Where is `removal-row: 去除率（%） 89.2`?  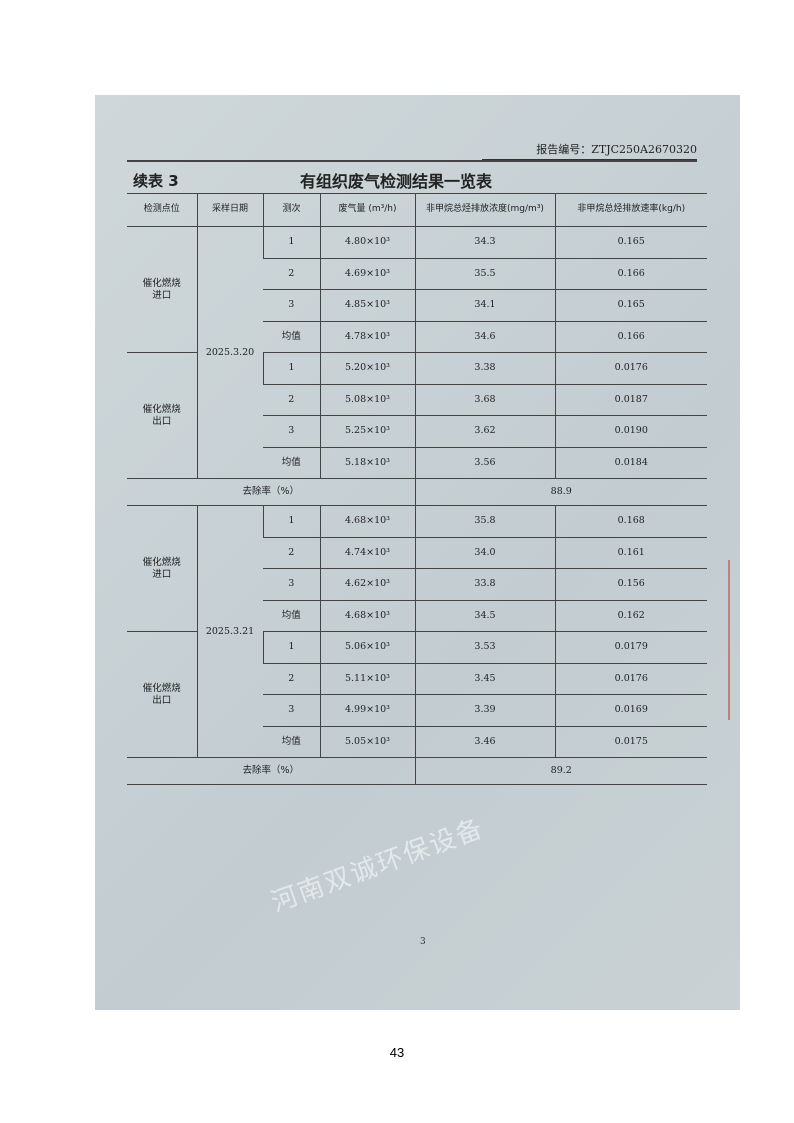 removal-row: 去除率（%） 89.2 is located at coordinates (417, 771).